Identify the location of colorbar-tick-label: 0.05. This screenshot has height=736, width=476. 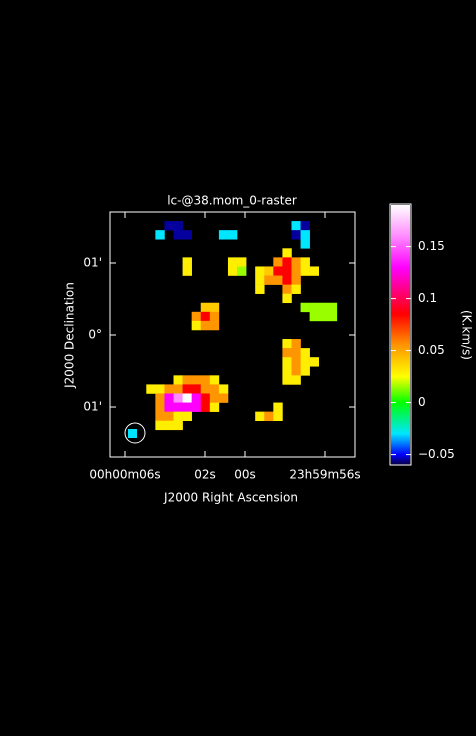
(431, 350).